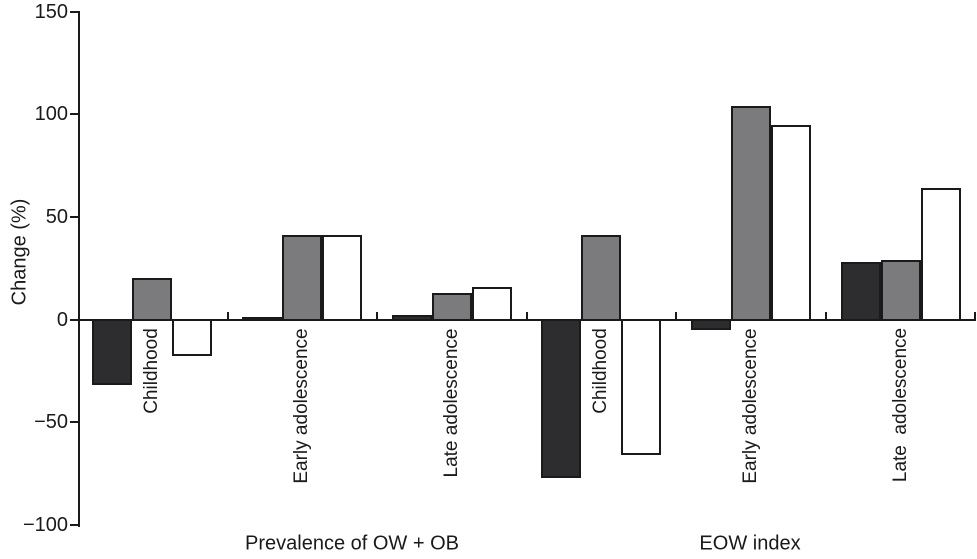 The image size is (977, 559). What do you see at coordinates (79, 269) in the screenshot?
I see `y-axis-line` at bounding box center [79, 269].